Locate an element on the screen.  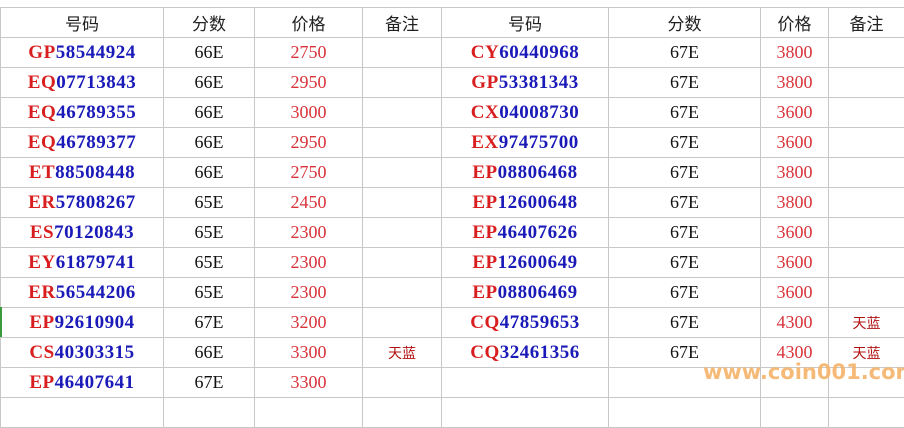
header-price-left: 价格 is located at coordinates (309, 23).